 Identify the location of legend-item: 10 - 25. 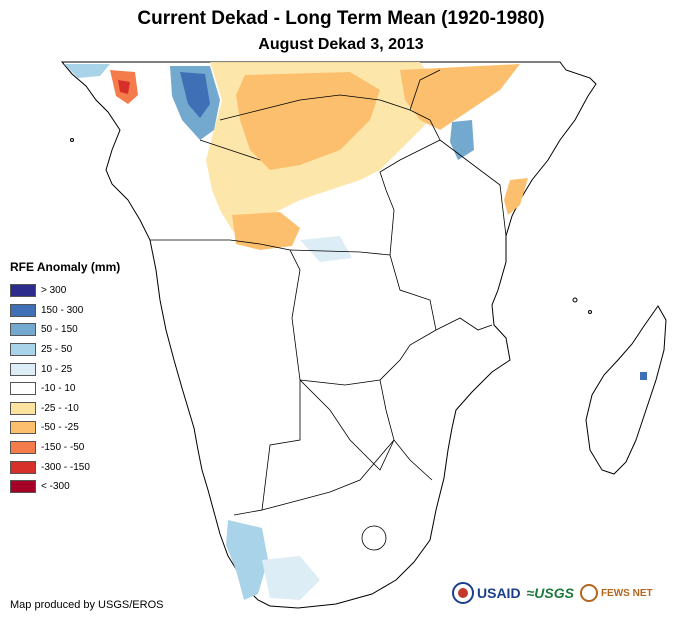
(65, 369).